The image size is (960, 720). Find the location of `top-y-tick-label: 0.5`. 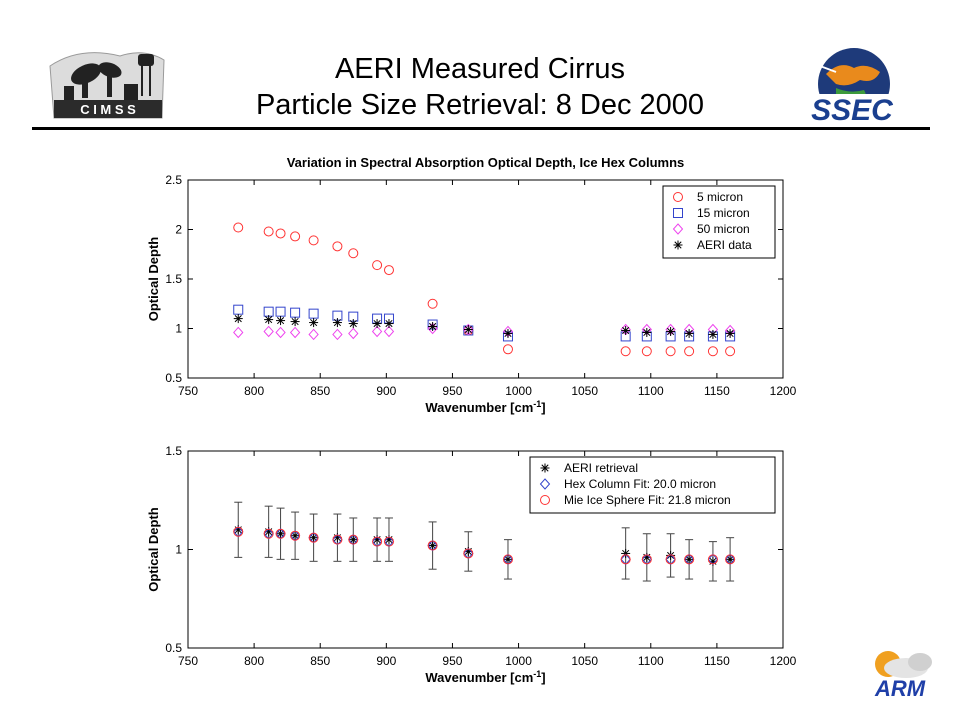

top-y-tick-label: 0.5 is located at coordinates (173, 378).